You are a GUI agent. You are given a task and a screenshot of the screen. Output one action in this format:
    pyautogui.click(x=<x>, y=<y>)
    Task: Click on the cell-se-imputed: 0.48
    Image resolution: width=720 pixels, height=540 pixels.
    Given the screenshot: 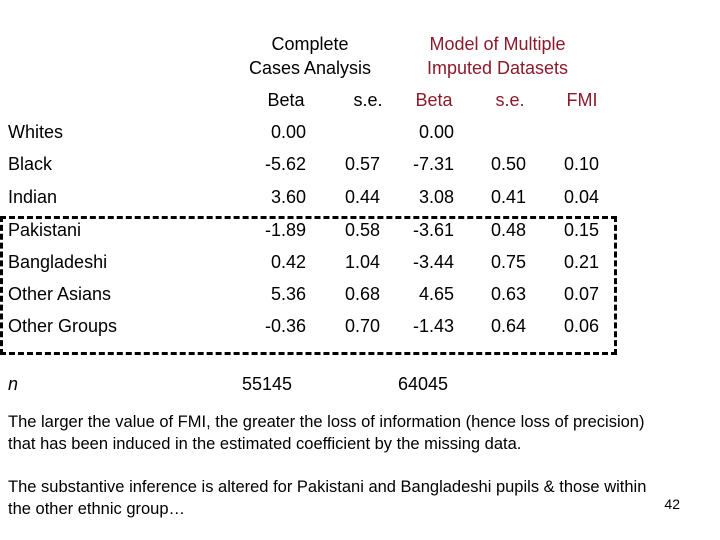 What is the action you would take?
    pyautogui.click(x=508, y=230)
    